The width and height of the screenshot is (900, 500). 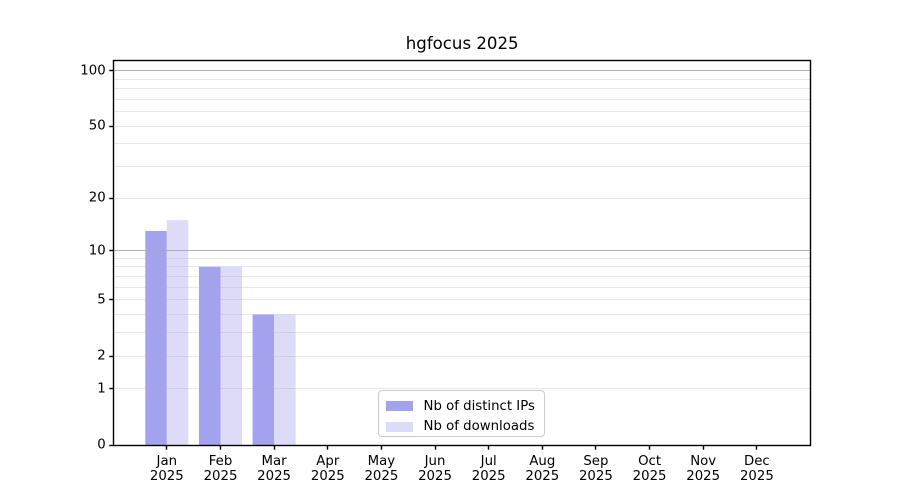 I want to click on x-tick-label: Jun 2025, so click(x=435, y=469).